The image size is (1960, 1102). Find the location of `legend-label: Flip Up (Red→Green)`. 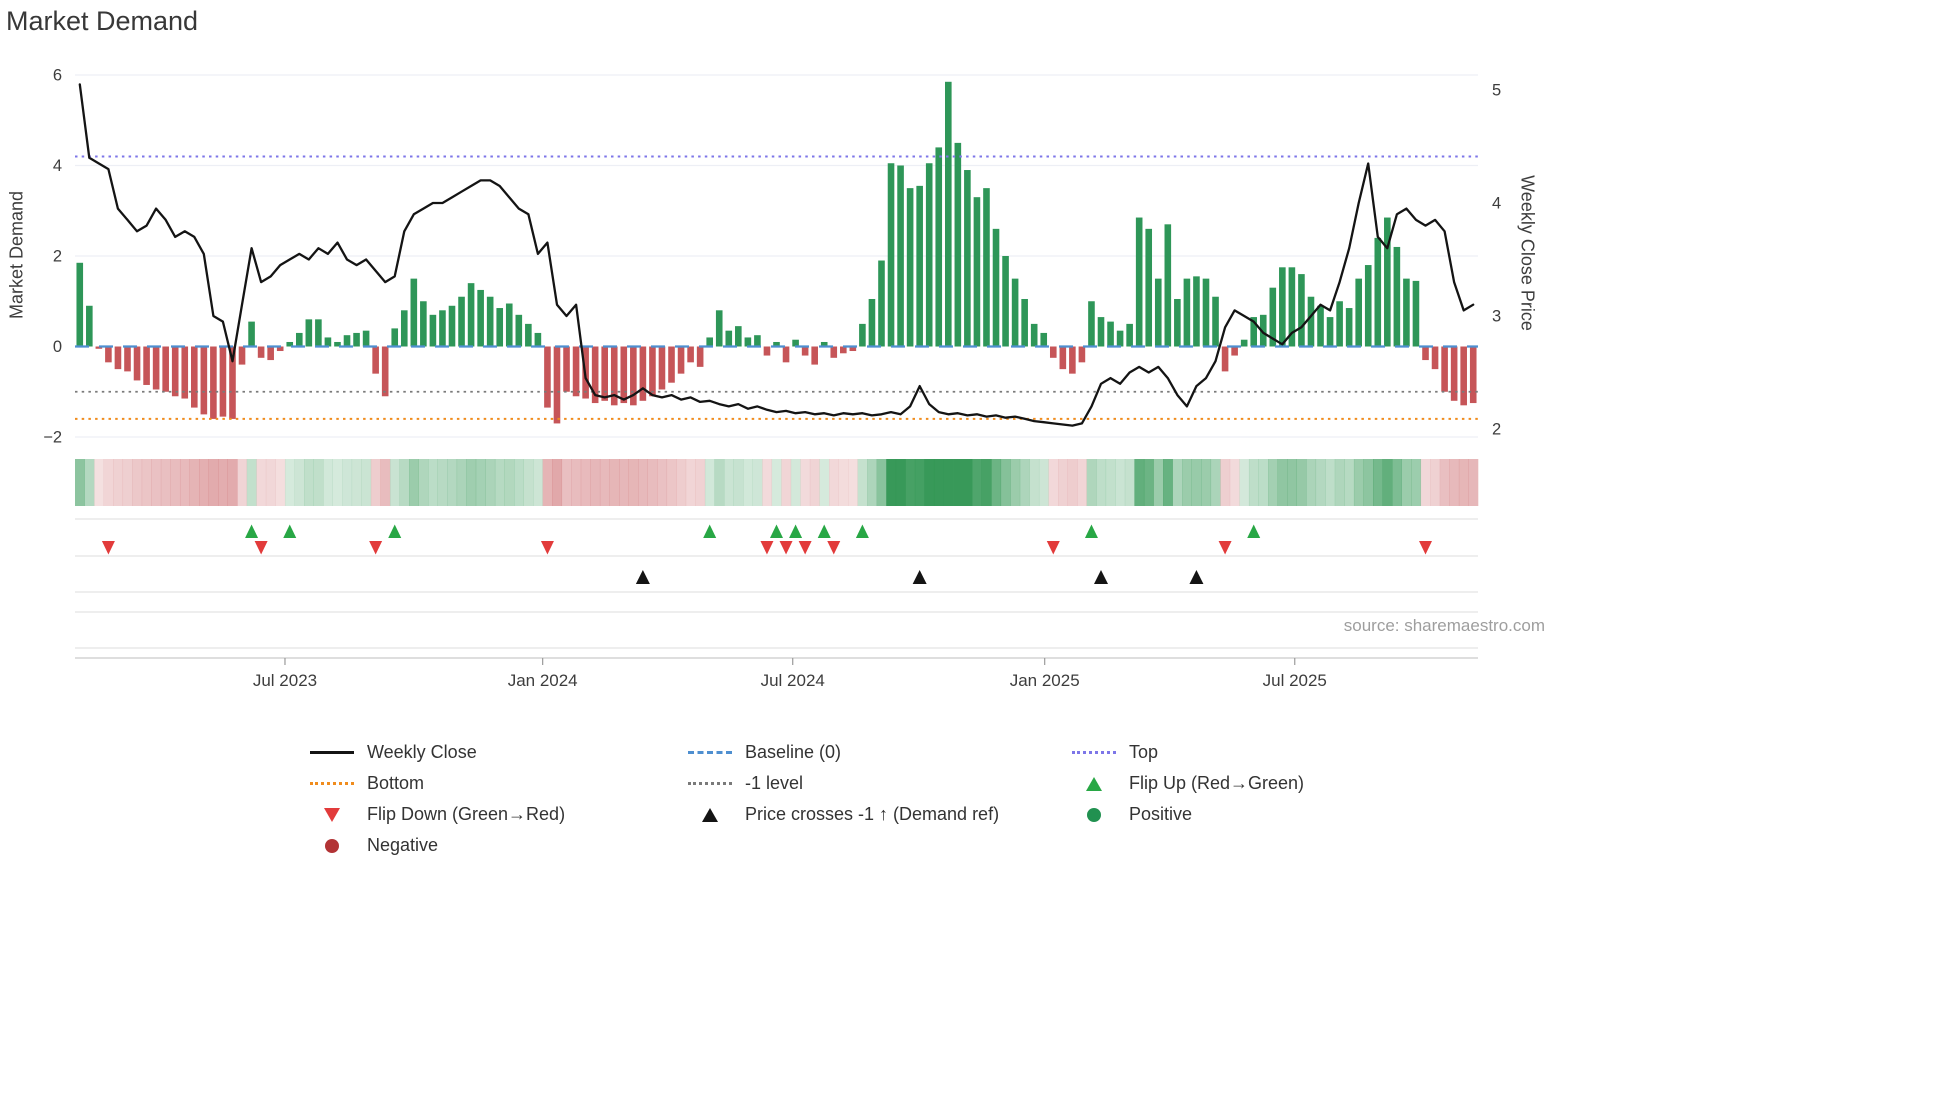

legend-label: Flip Up (Red→Green) is located at coordinates (1217, 783).